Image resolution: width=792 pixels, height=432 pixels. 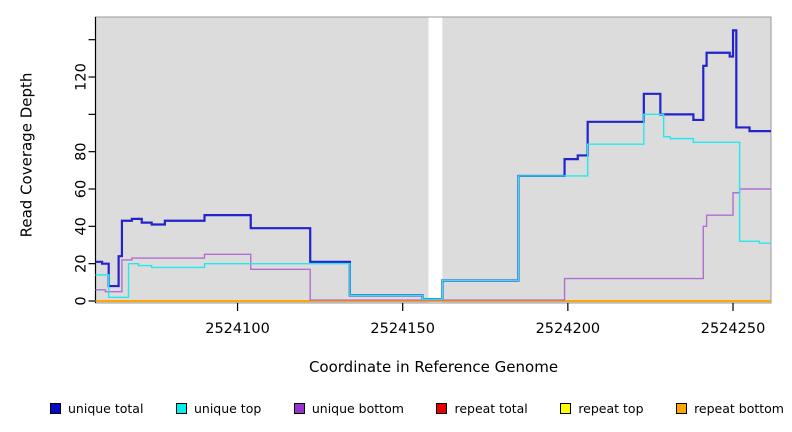 I want to click on y-tick-label: 20, so click(x=82, y=263).